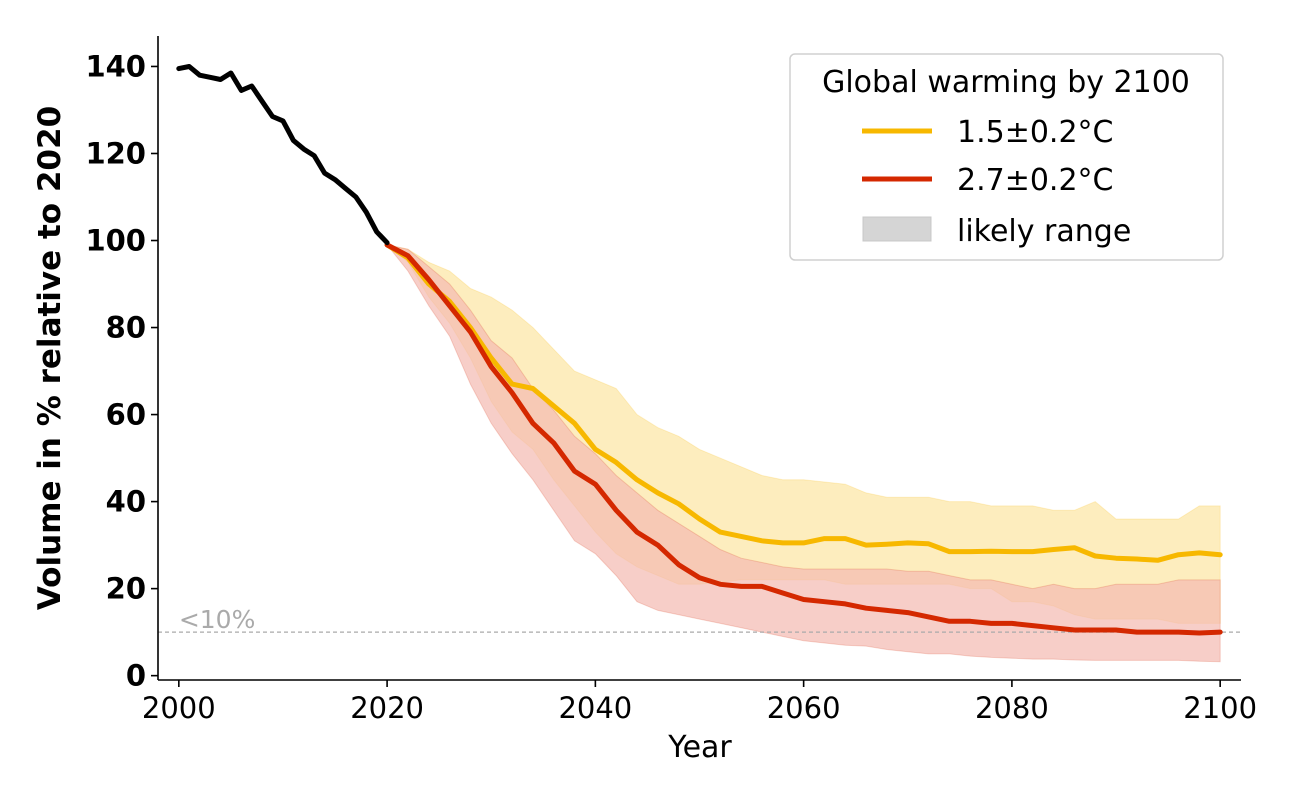 The height and width of the screenshot is (800, 1300). What do you see at coordinates (387, 708) in the screenshot?
I see `x-tick-label: 2020` at bounding box center [387, 708].